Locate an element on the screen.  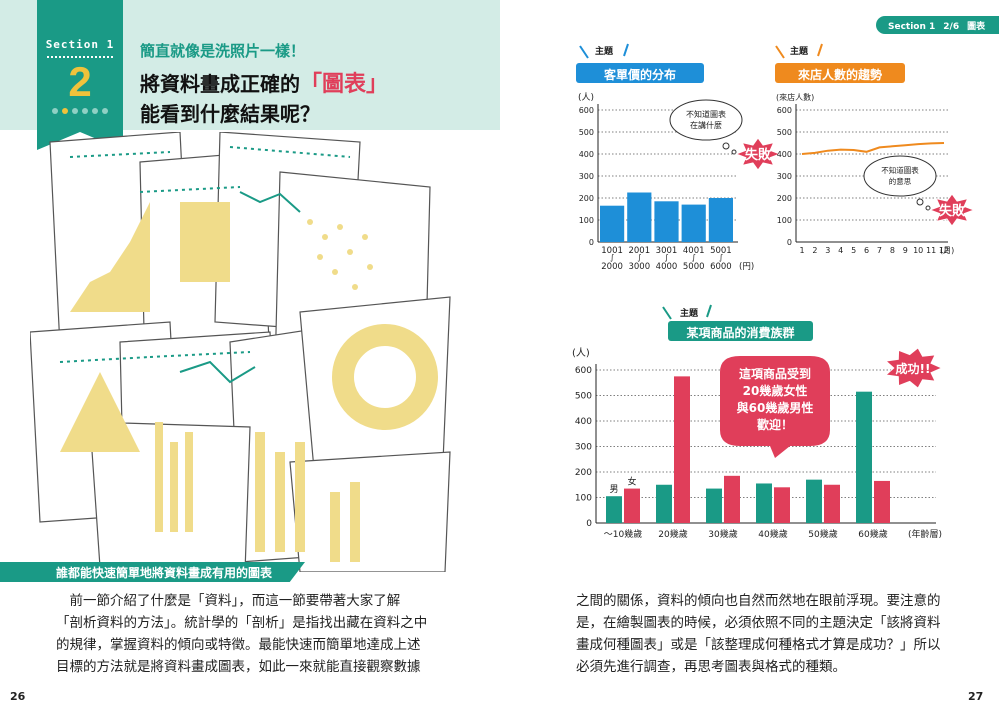
x-tick-label: 3 is located at coordinates (827, 250).